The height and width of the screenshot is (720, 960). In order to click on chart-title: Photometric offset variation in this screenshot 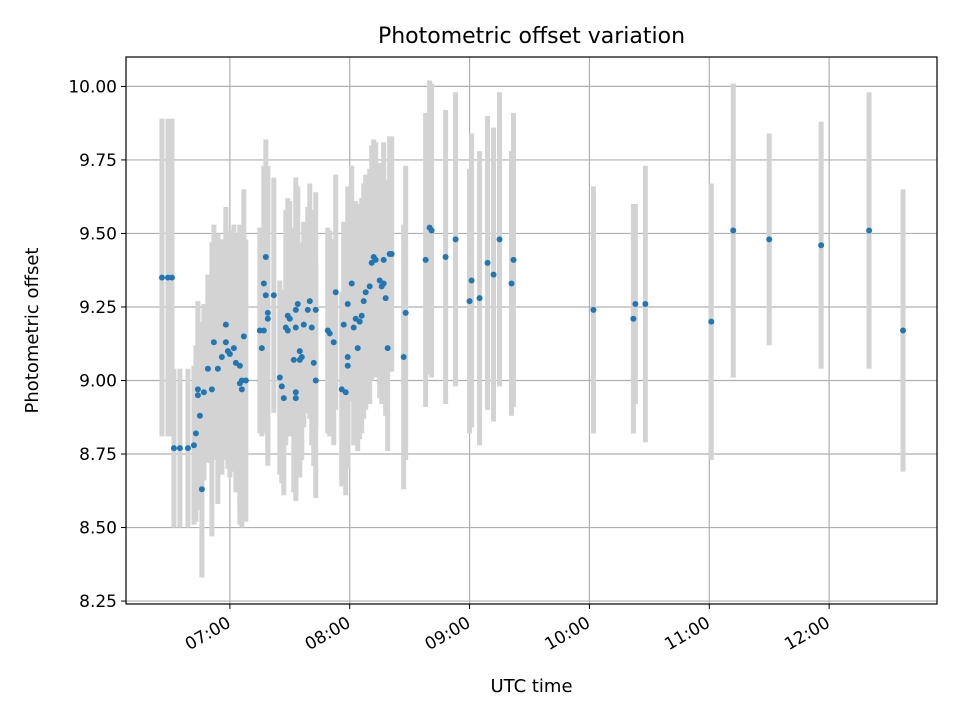, I will do `click(531, 36)`.